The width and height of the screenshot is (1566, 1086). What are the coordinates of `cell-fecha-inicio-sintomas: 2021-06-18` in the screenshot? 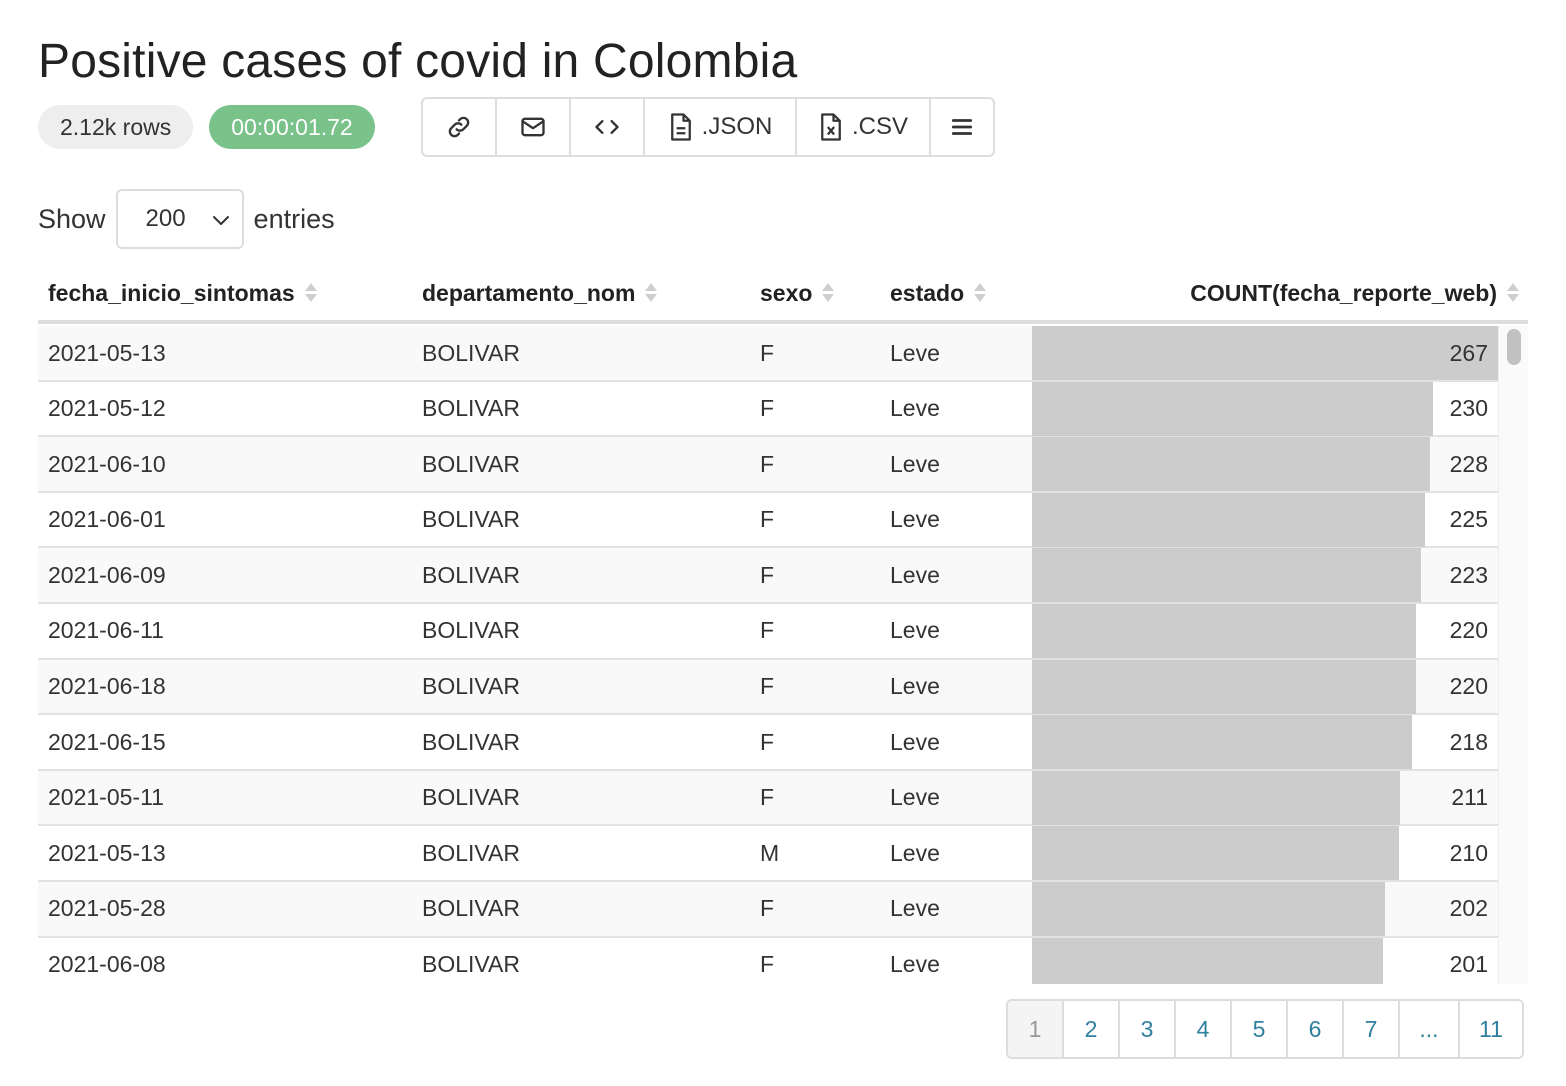 It's located at (107, 686).